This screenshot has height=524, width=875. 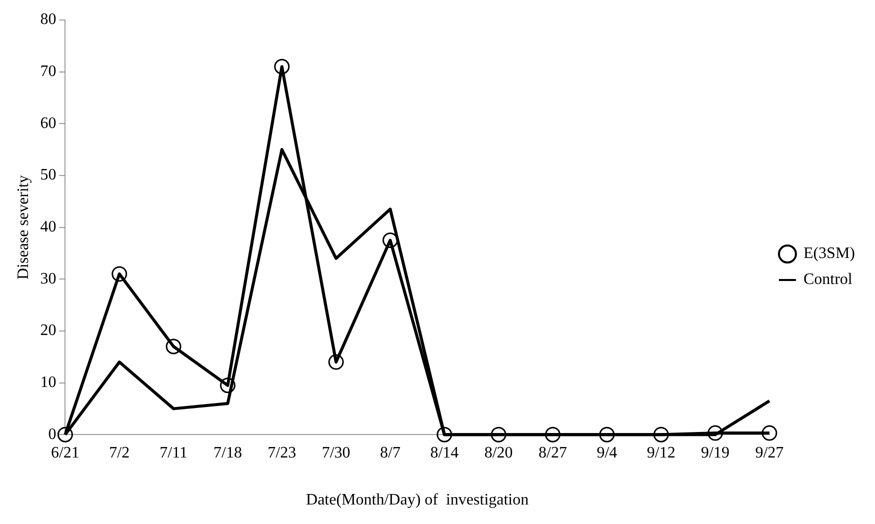 I want to click on x-tick-label: 7/30, so click(x=336, y=453).